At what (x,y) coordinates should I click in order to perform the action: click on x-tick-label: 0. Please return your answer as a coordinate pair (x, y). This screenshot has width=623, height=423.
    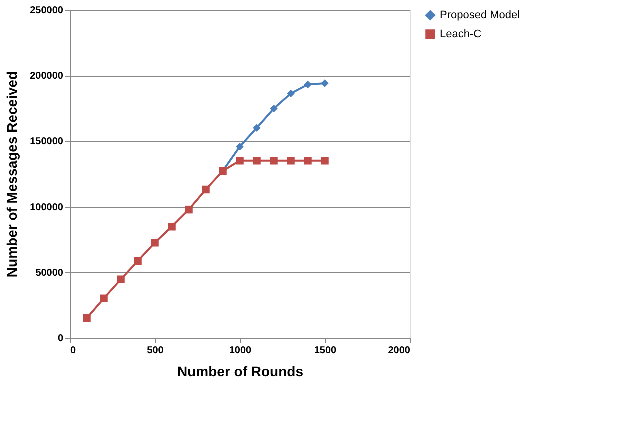
    Looking at the image, I should click on (73, 351).